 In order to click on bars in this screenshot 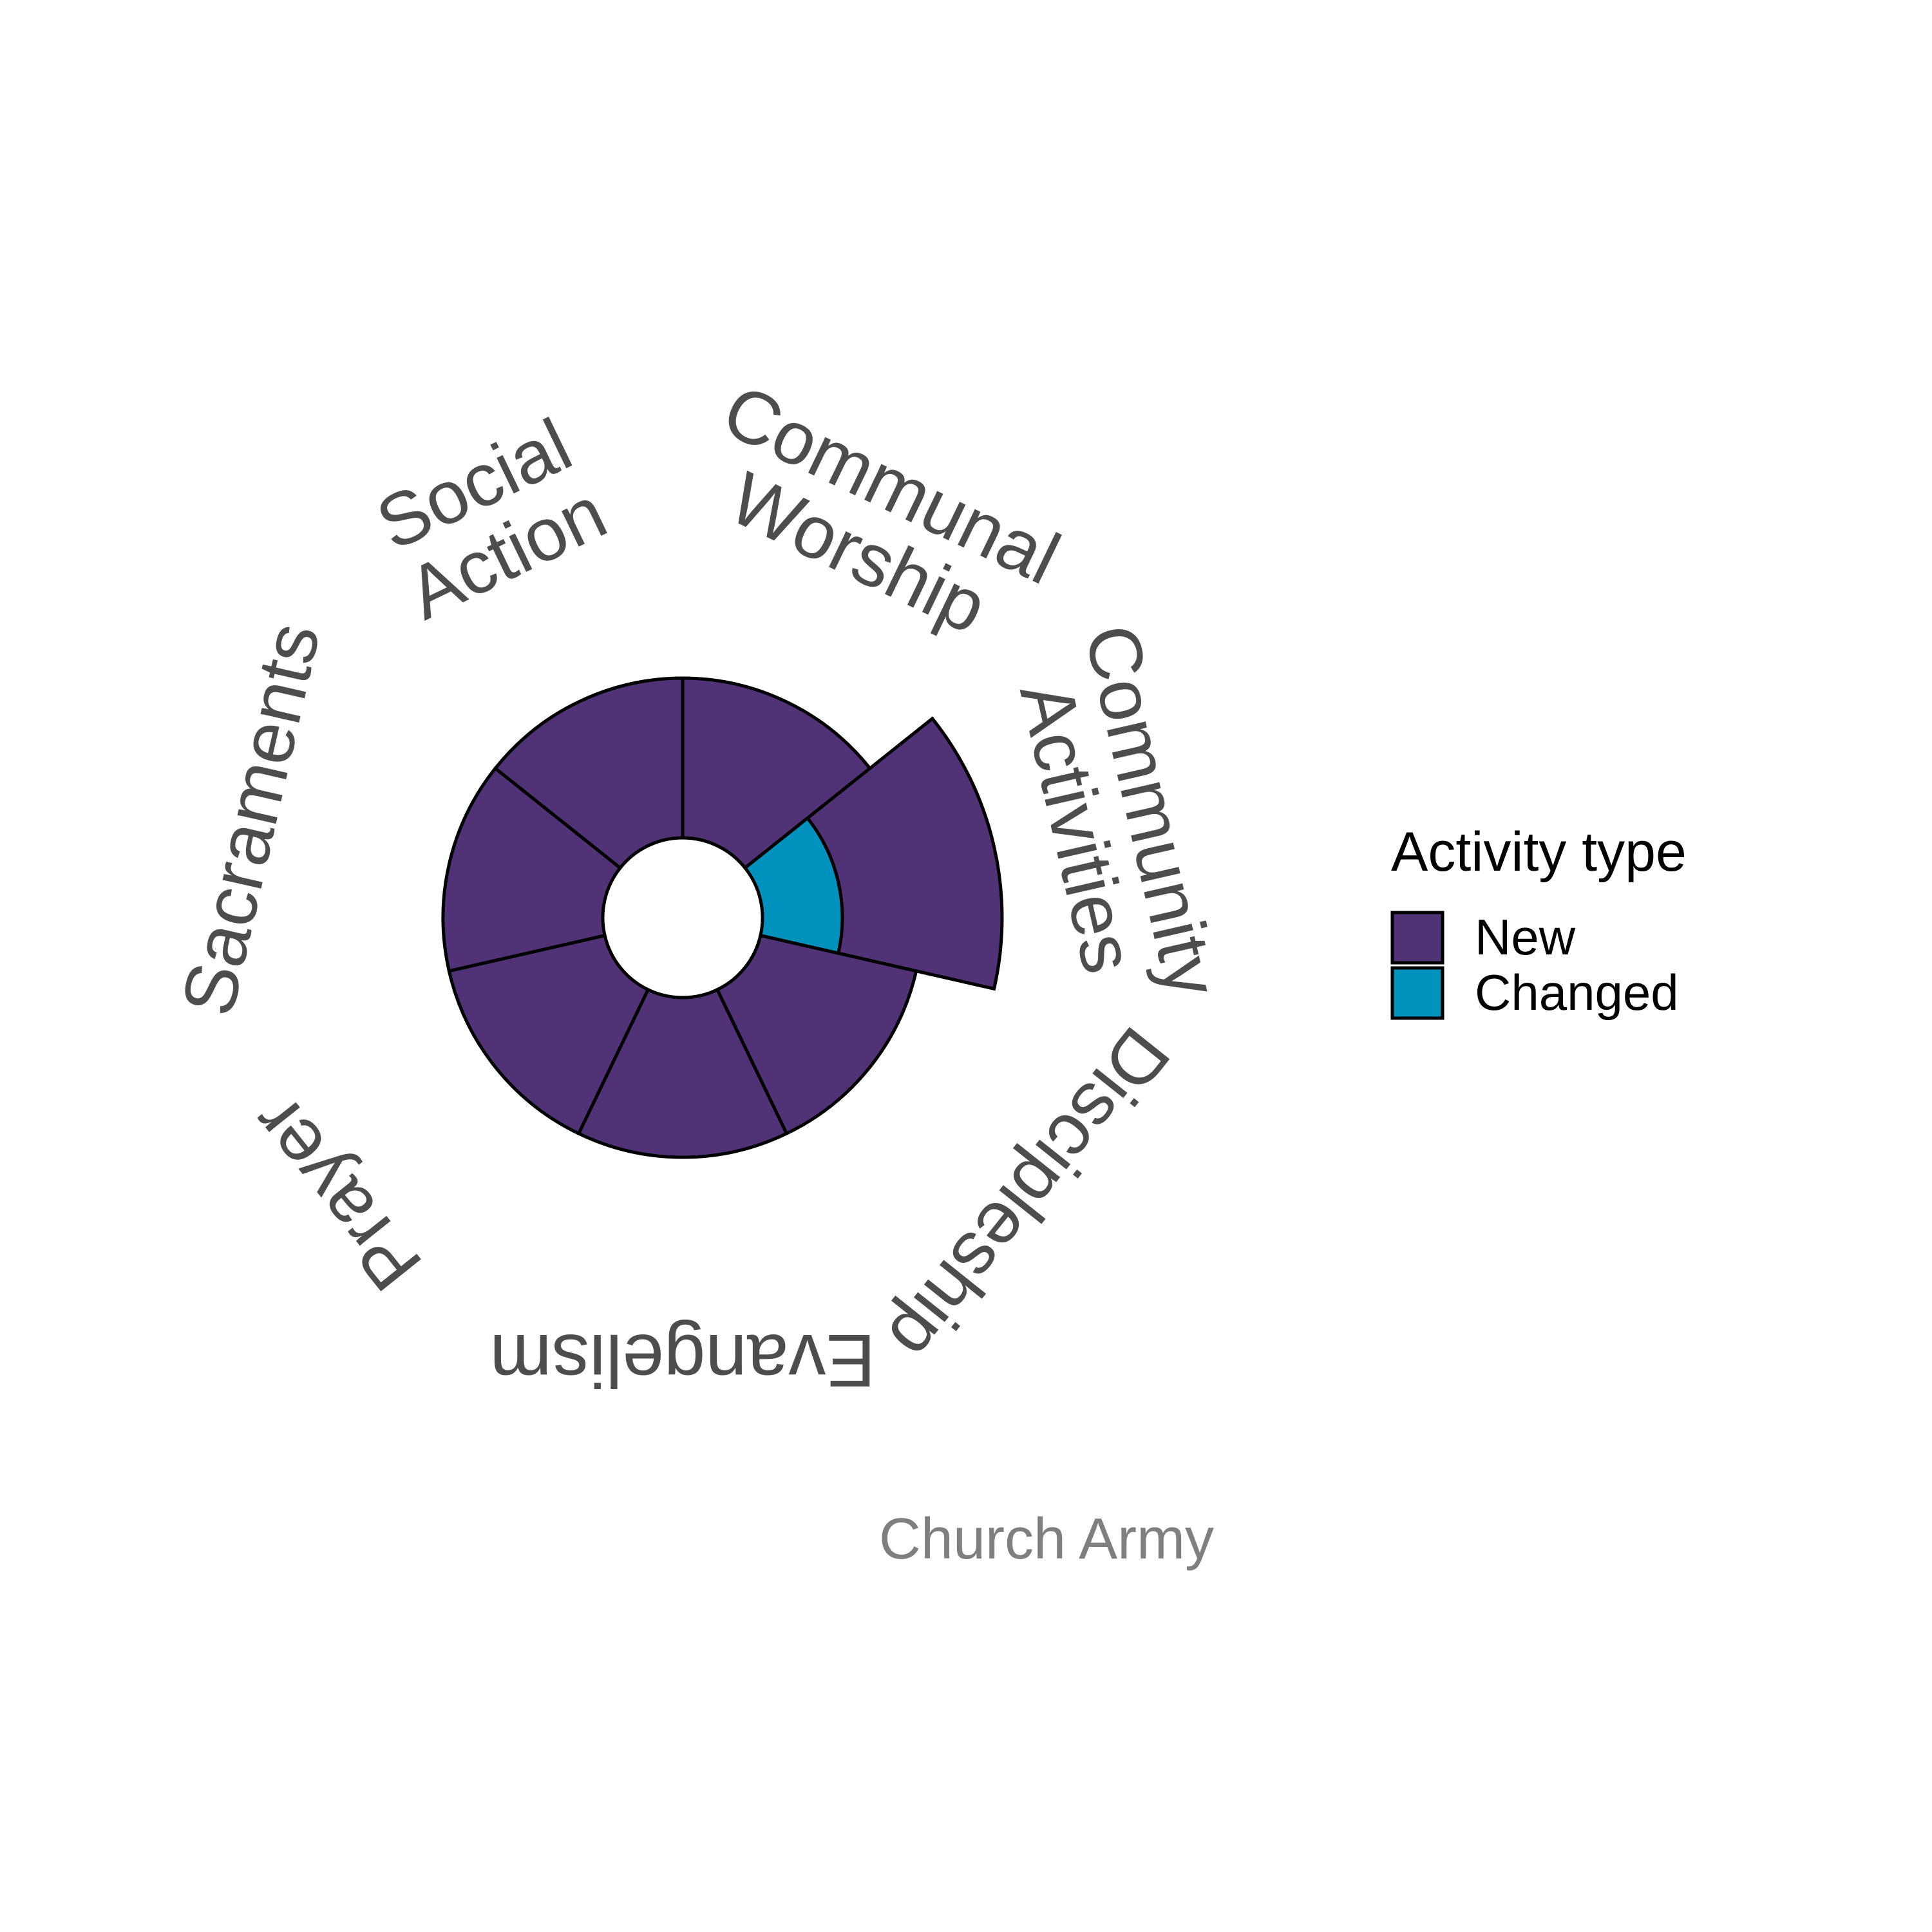, I will do `click(722, 917)`.